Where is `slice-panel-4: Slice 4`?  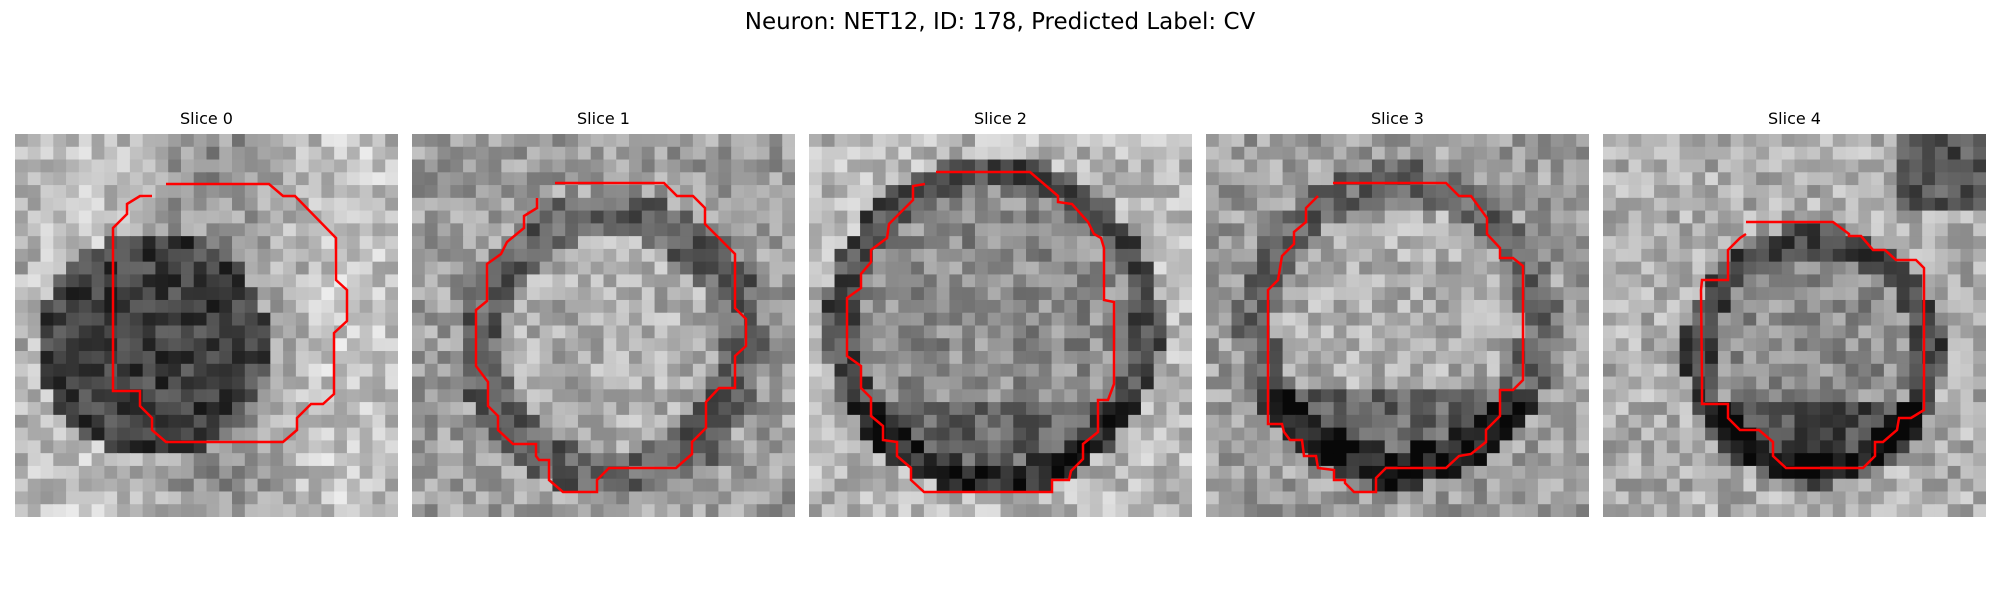
slice-panel-4: Slice 4 is located at coordinates (1794, 314).